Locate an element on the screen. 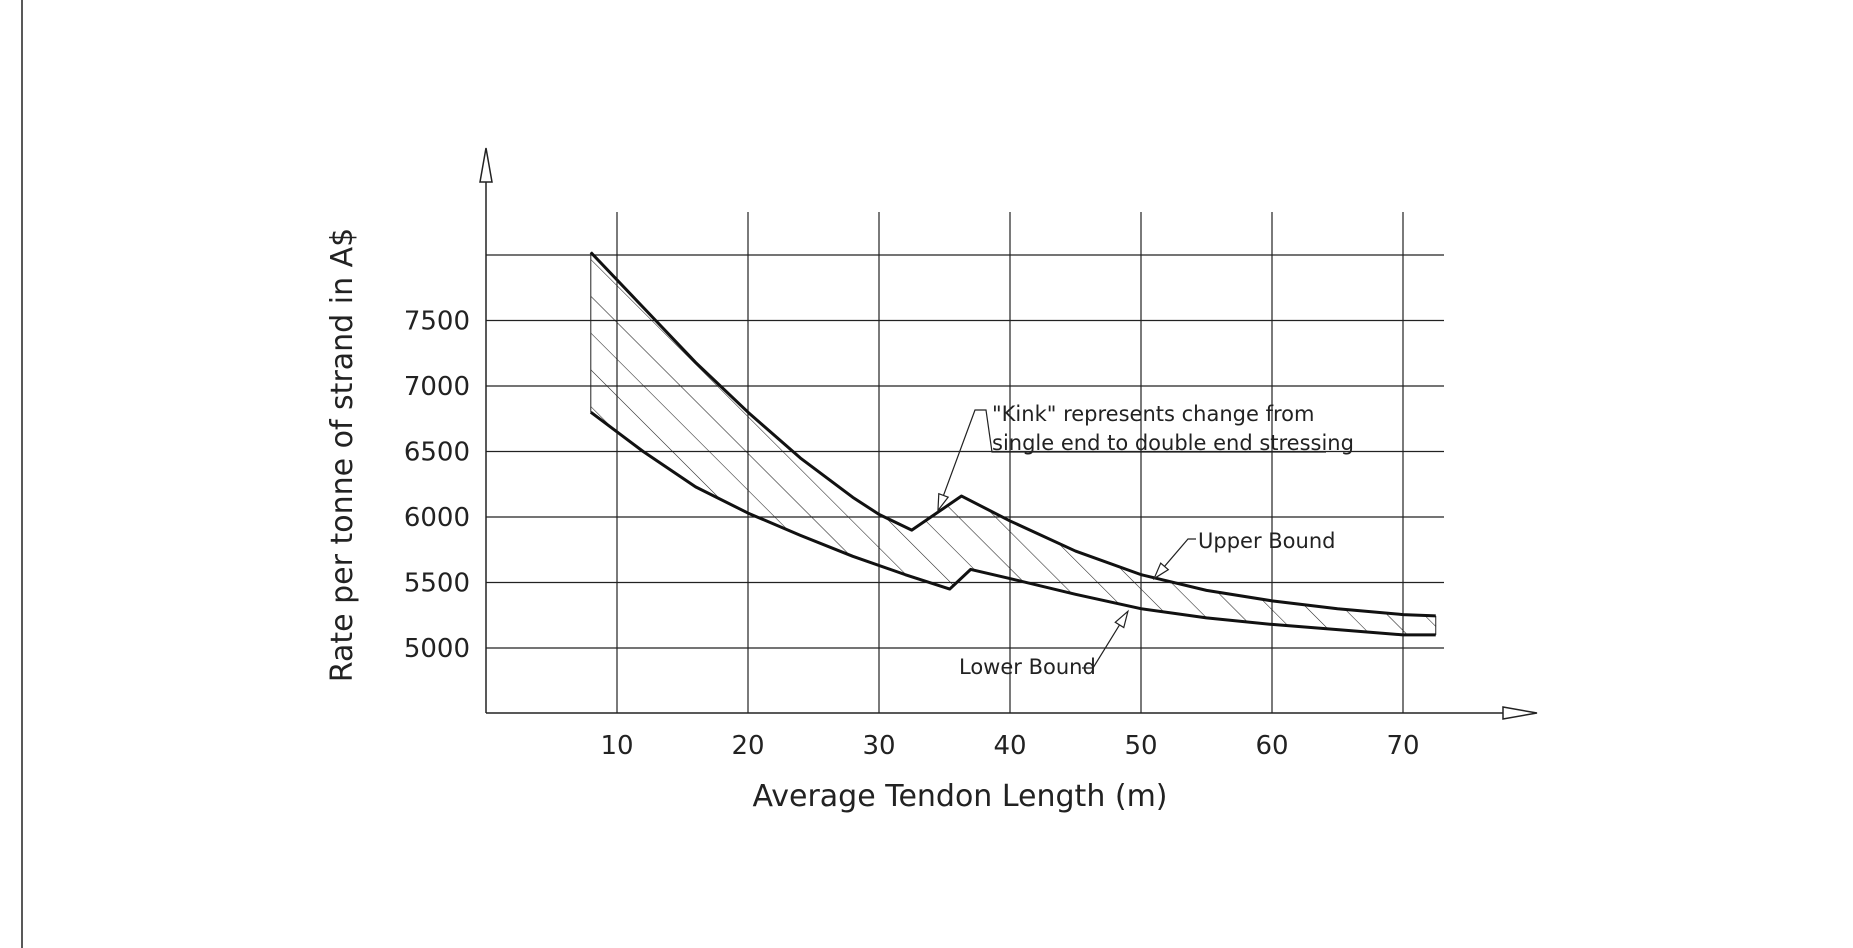  y-tick-label-5000: 5000 is located at coordinates (437, 649).